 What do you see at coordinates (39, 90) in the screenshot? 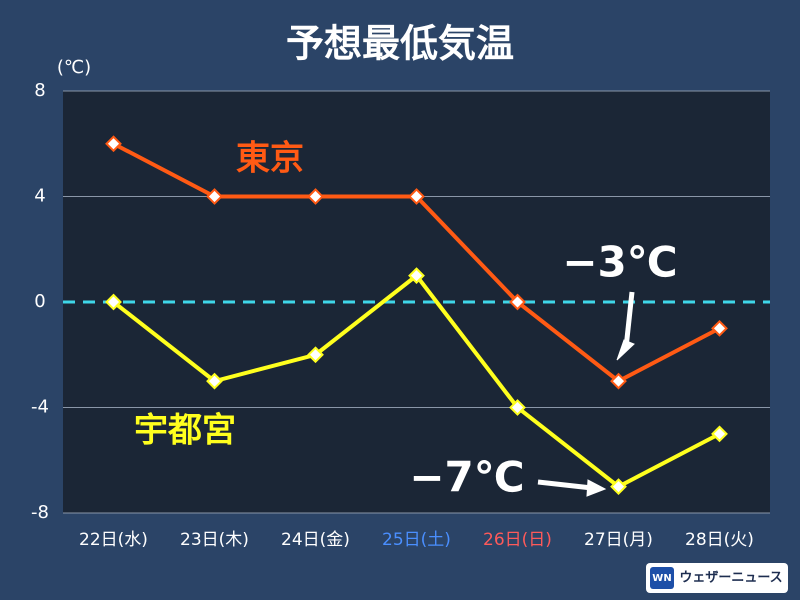
I see `y-tick-label: 8` at bounding box center [39, 90].